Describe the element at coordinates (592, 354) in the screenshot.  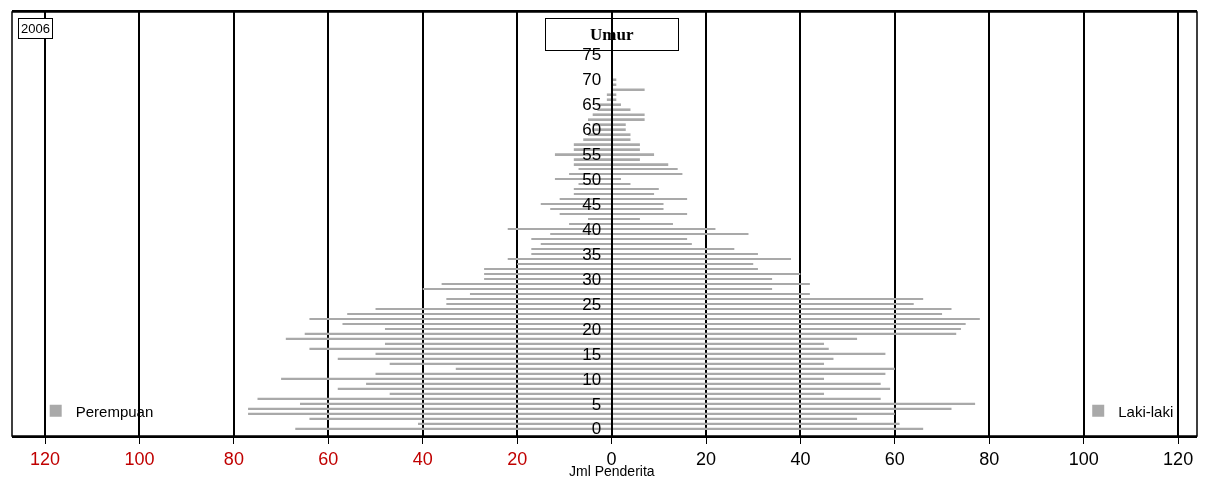
I see `y-tick-label: 15` at that location.